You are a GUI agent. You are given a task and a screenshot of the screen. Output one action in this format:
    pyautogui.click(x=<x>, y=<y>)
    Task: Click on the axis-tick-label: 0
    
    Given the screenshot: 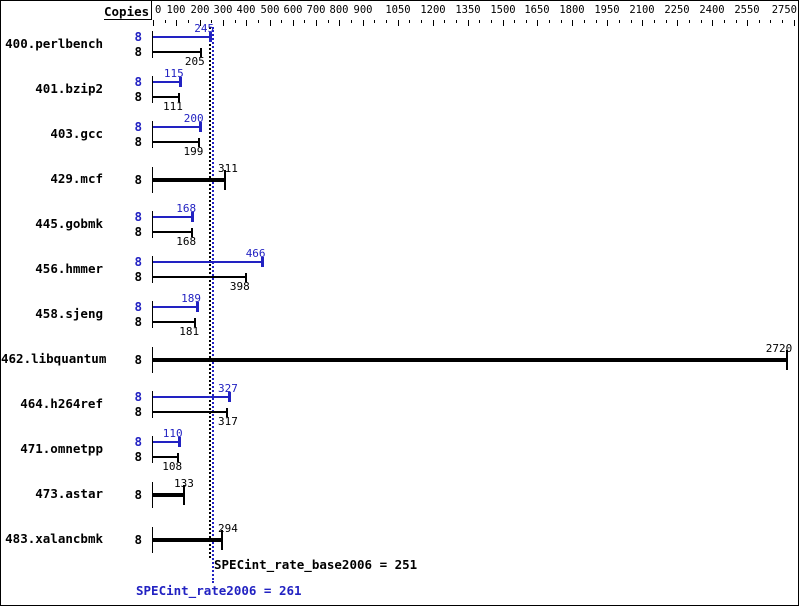 What is the action you would take?
    pyautogui.click(x=158, y=10)
    